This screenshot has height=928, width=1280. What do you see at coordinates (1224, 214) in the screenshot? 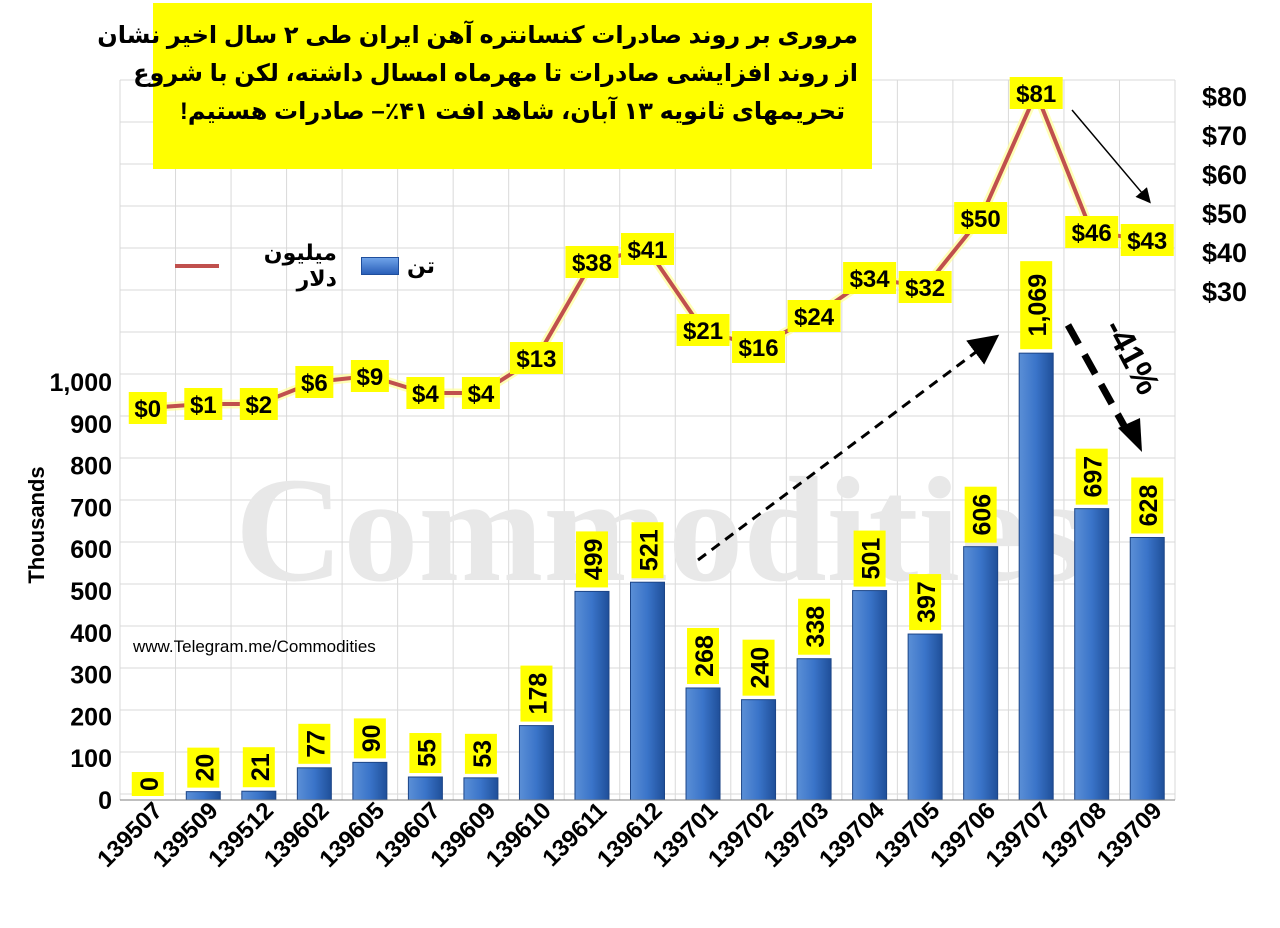
I see `y2-tick-label: $50` at bounding box center [1224, 214].